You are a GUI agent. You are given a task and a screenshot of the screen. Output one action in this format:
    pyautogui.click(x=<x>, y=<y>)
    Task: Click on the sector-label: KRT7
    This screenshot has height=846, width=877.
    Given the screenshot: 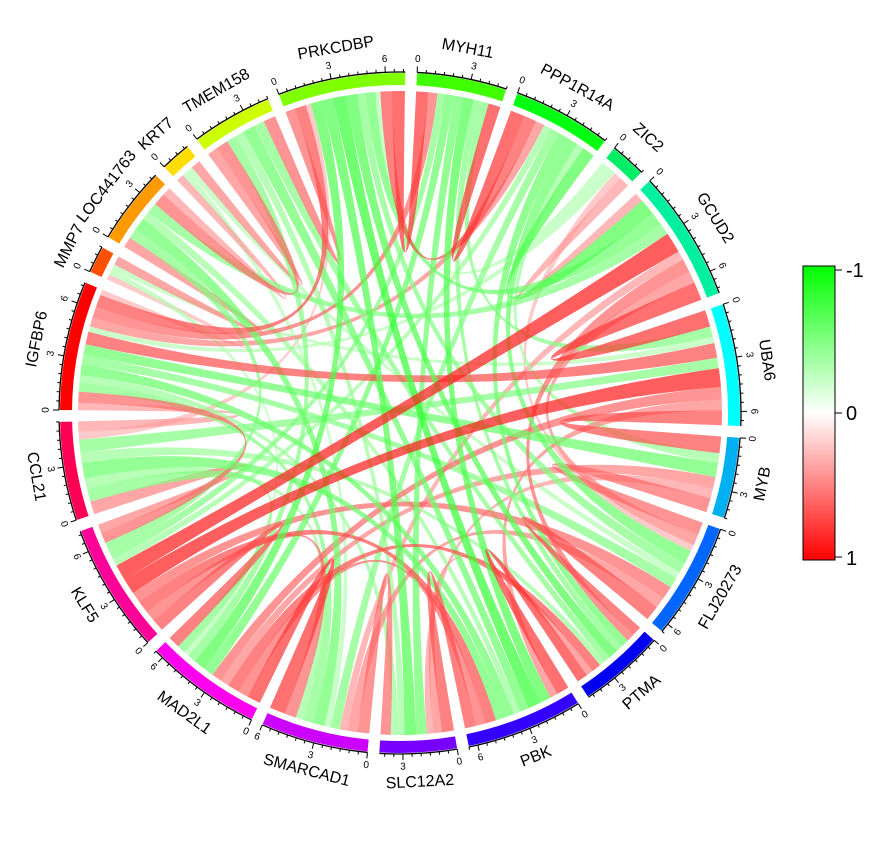 What is the action you would take?
    pyautogui.click(x=156, y=134)
    